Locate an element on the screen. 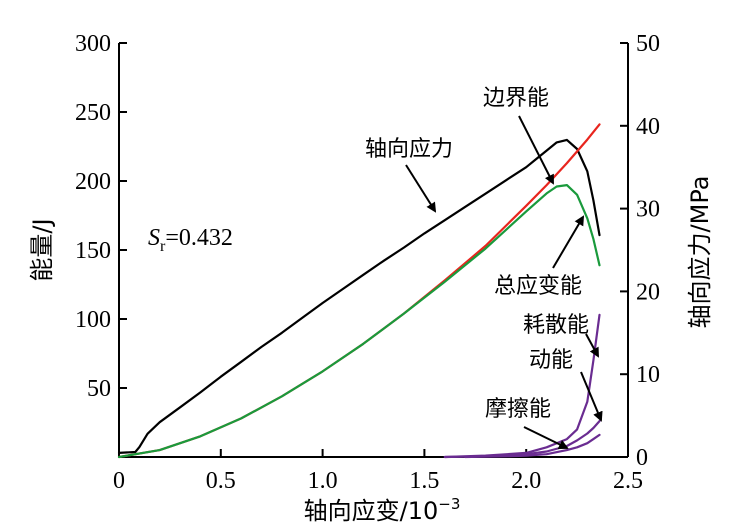 Image resolution: width=731 pixels, height=531 pixels. series-friction-energy is located at coordinates (532, 446).